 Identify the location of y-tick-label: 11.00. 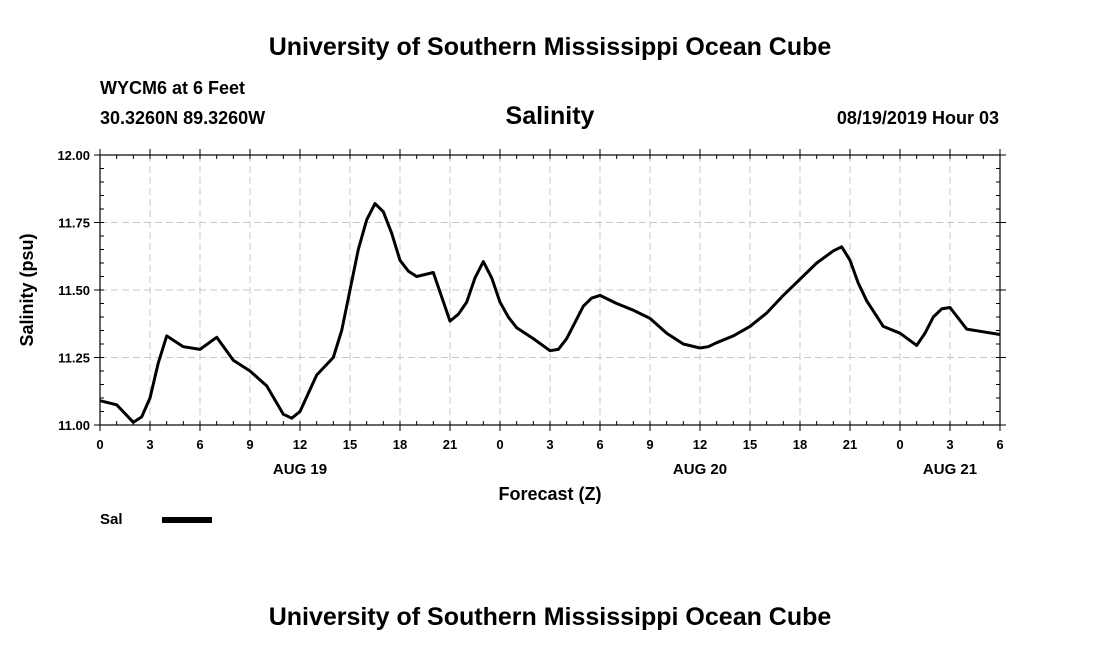
(74, 425).